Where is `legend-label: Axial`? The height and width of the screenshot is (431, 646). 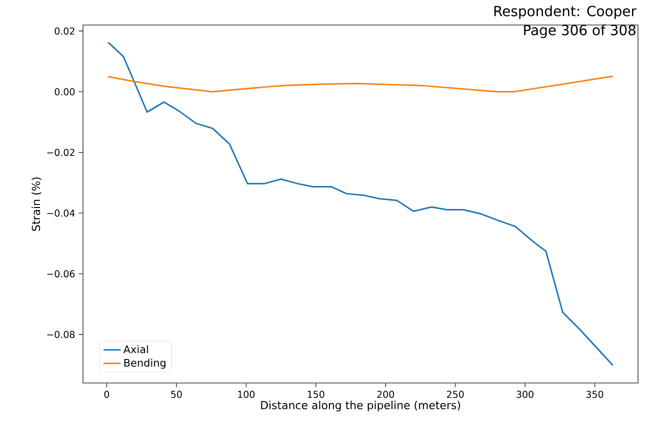 legend-label: Axial is located at coordinates (135, 349).